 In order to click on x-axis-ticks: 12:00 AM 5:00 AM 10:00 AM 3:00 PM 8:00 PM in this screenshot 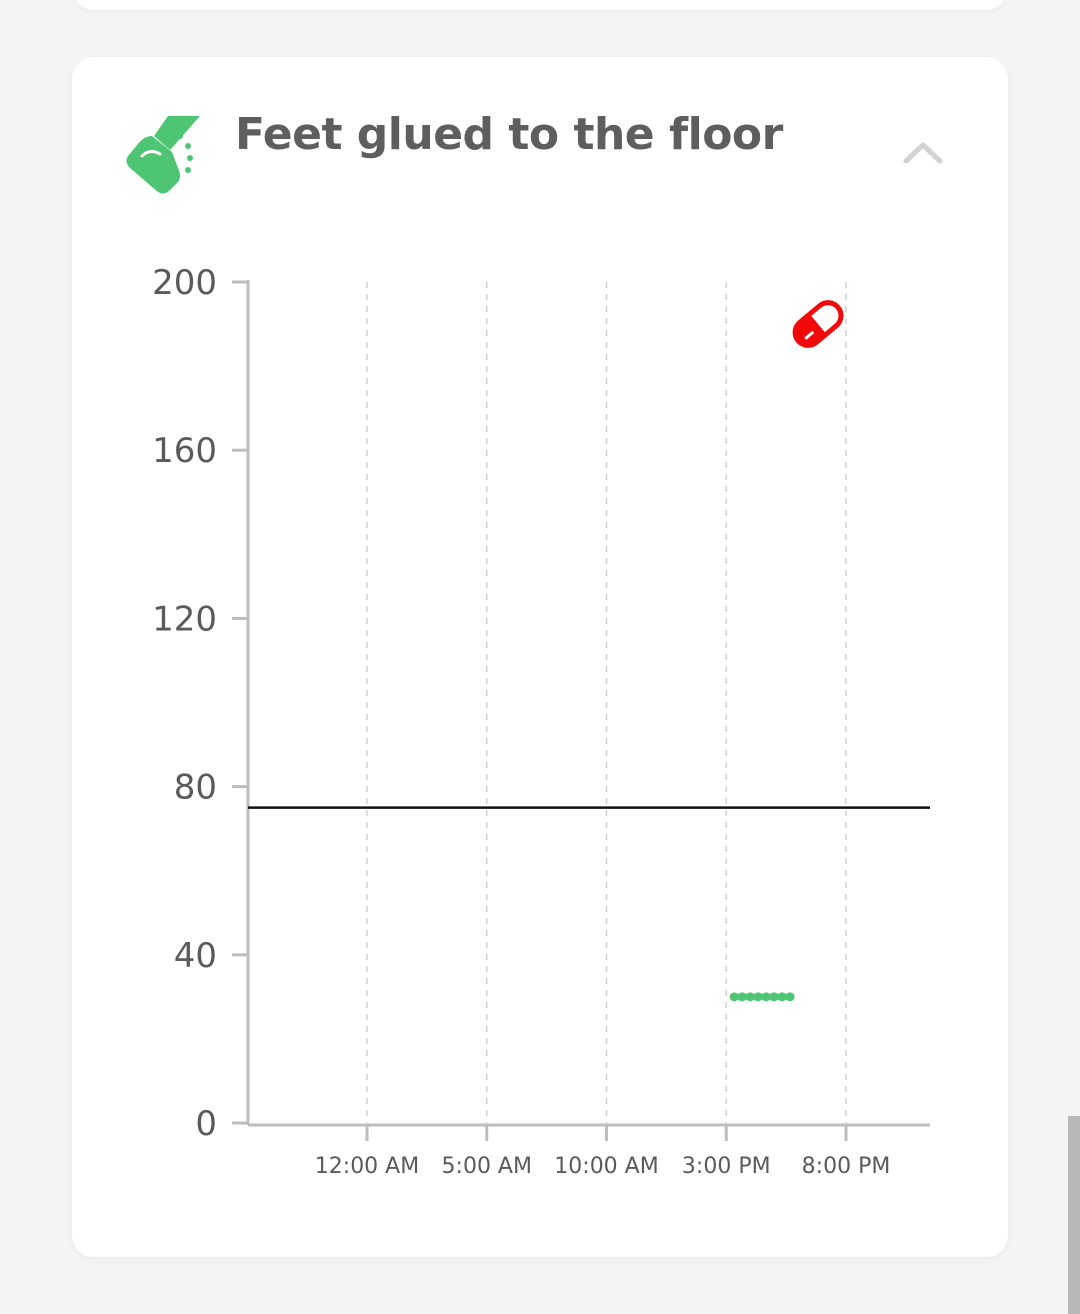, I will do `click(603, 1152)`.